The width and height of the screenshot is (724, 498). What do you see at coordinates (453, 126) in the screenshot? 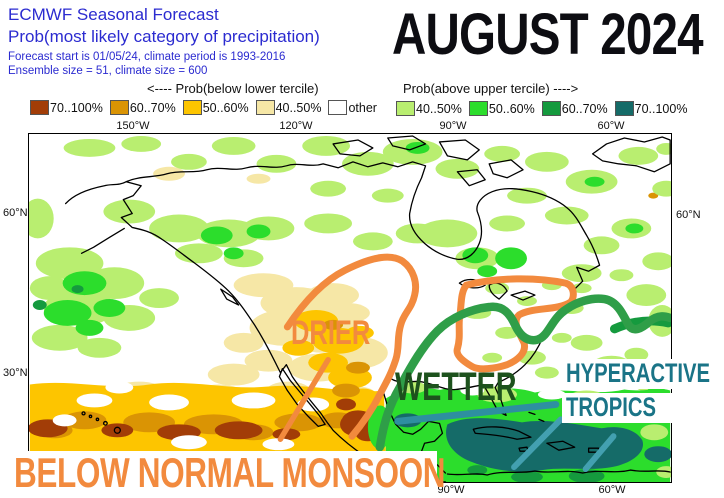
I see `lon-label-top-90w: 90°W` at bounding box center [453, 126].